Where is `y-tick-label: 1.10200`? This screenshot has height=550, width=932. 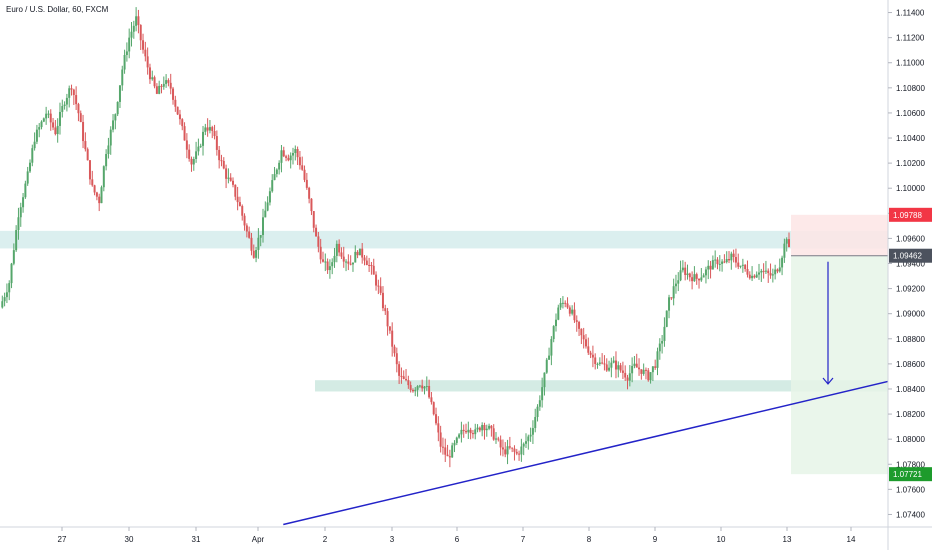 y-tick-label: 1.10200 is located at coordinates (910, 163).